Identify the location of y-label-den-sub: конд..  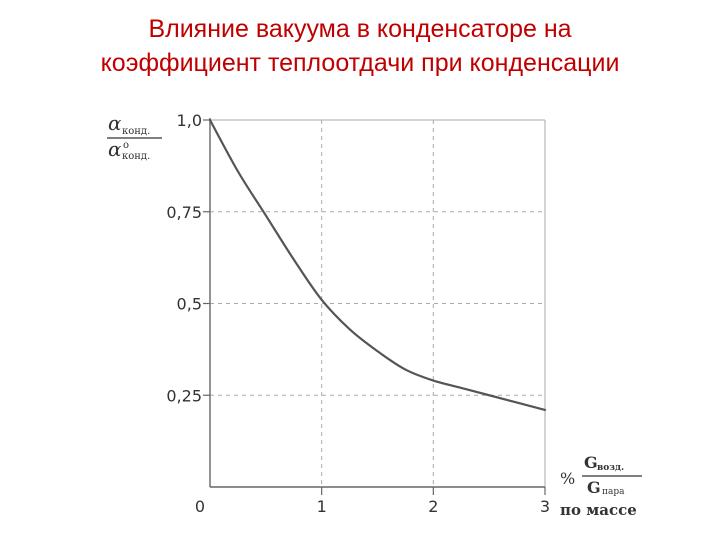
(136, 156).